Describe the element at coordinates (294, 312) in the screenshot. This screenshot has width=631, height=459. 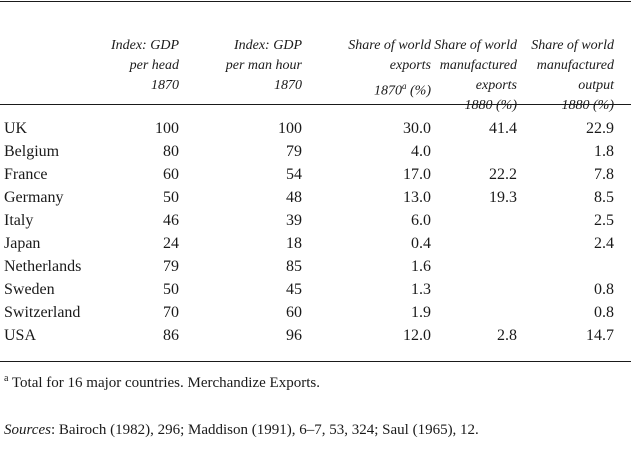
I see `gdp-per-man-hour-cell: 60` at that location.